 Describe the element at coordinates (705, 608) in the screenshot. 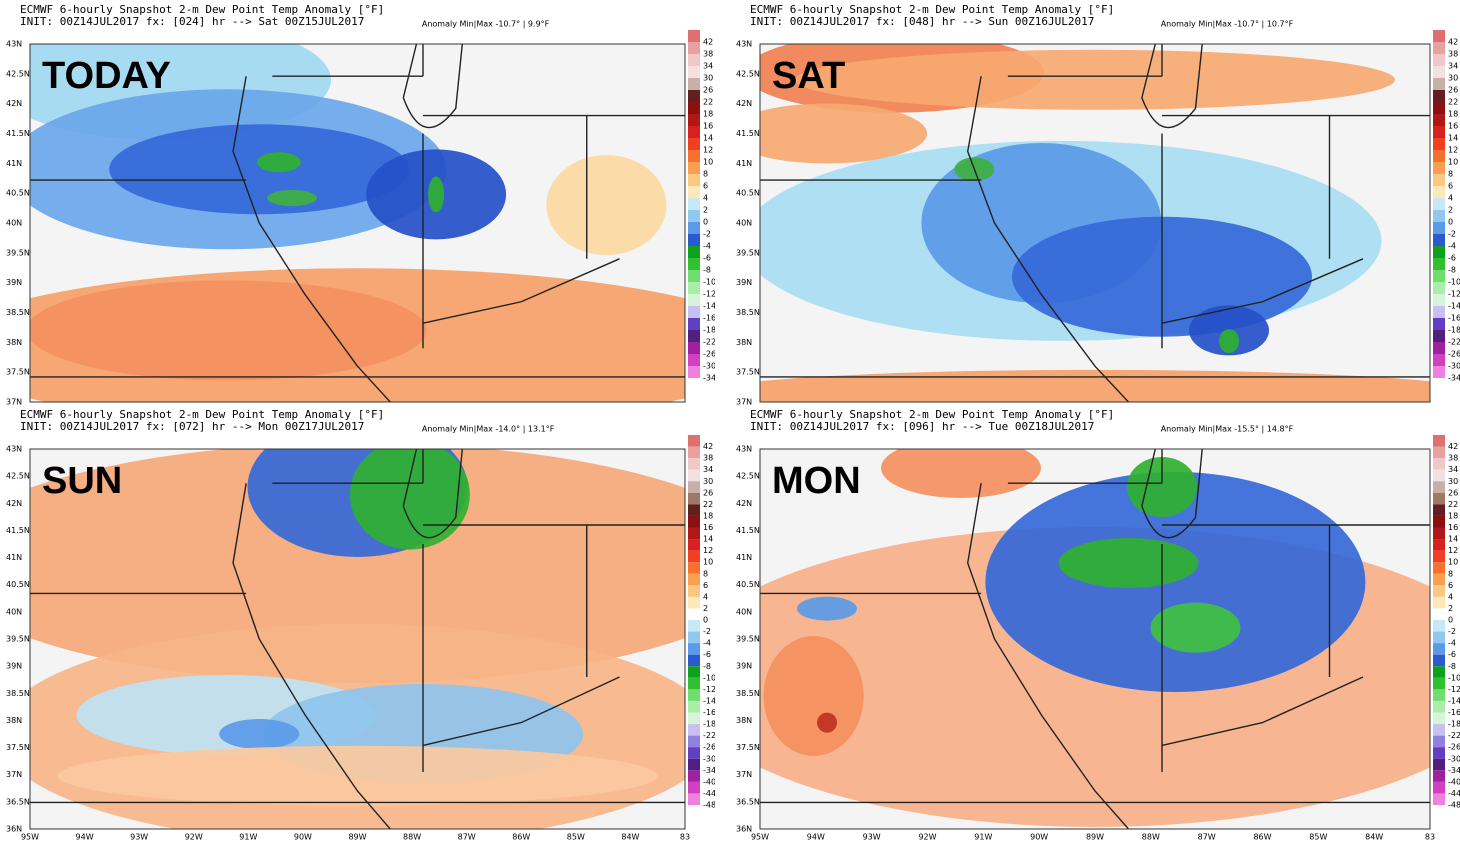

I see `colorbar-label: 2` at that location.